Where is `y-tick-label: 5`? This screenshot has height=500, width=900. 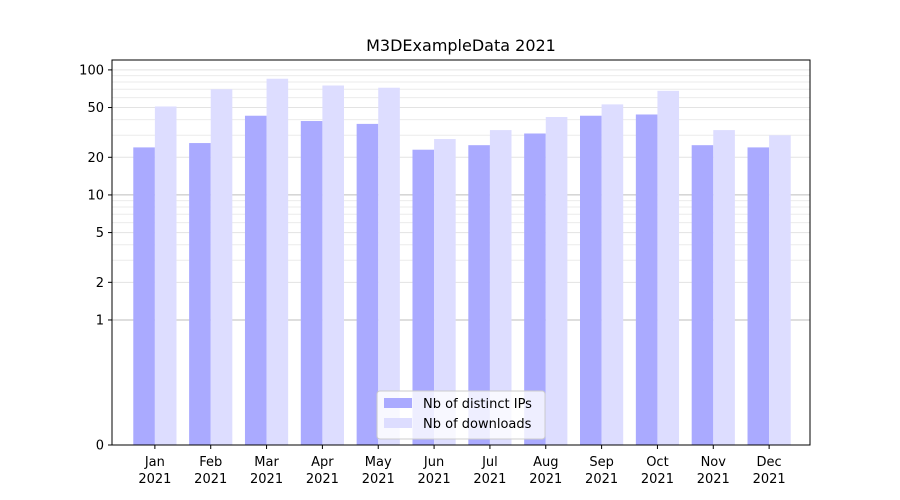
y-tick-label: 5 is located at coordinates (100, 233).